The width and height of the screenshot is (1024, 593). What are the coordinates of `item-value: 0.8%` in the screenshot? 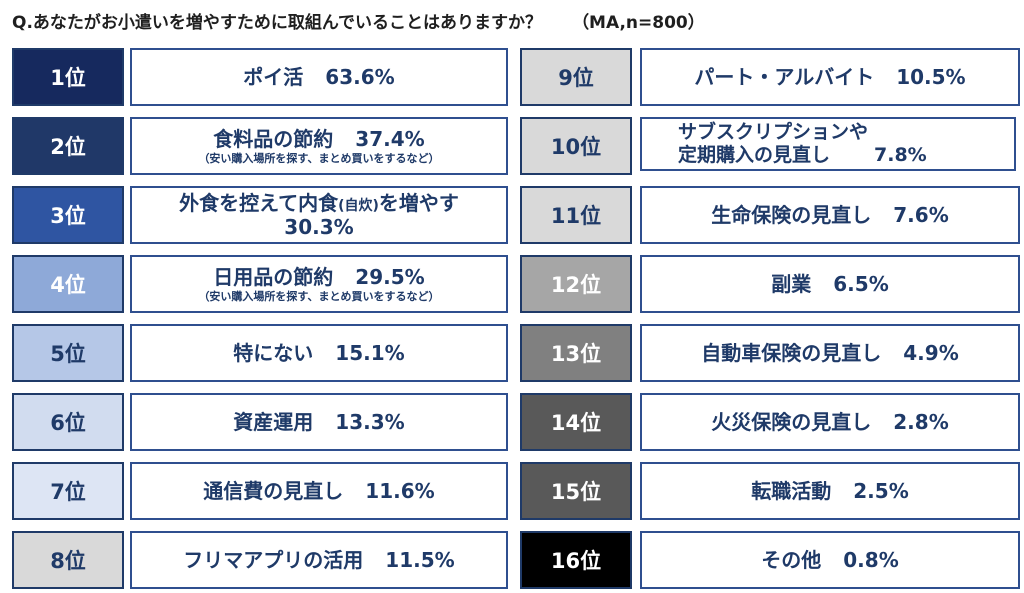 It's located at (871, 560).